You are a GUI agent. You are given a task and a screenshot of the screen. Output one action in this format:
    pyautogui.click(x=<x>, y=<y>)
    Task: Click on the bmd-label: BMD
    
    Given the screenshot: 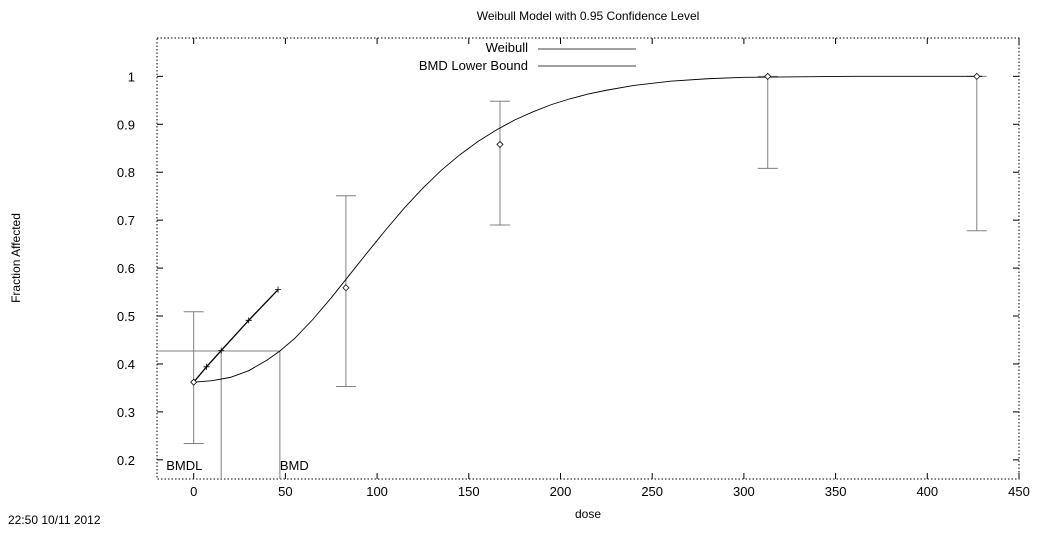 What is the action you would take?
    pyautogui.click(x=294, y=465)
    